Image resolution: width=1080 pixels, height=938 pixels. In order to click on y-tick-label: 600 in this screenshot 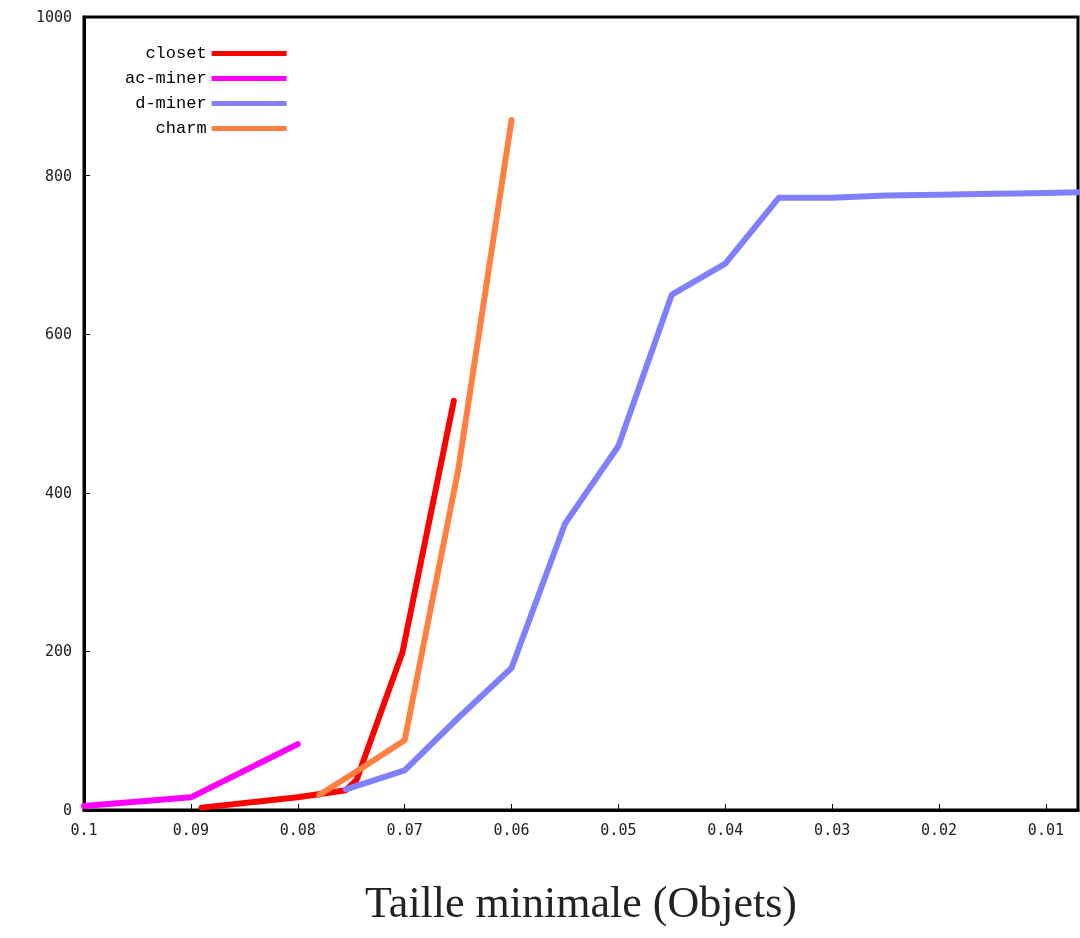, I will do `click(58, 334)`.